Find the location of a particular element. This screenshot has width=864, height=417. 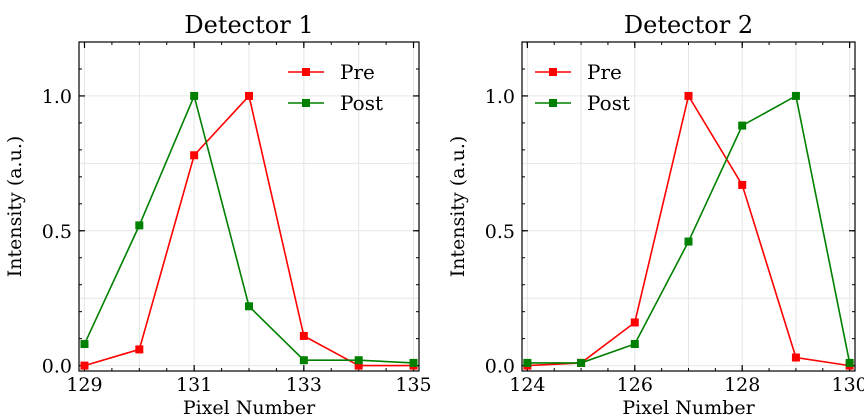

x-tick-label: 126 is located at coordinates (635, 385).